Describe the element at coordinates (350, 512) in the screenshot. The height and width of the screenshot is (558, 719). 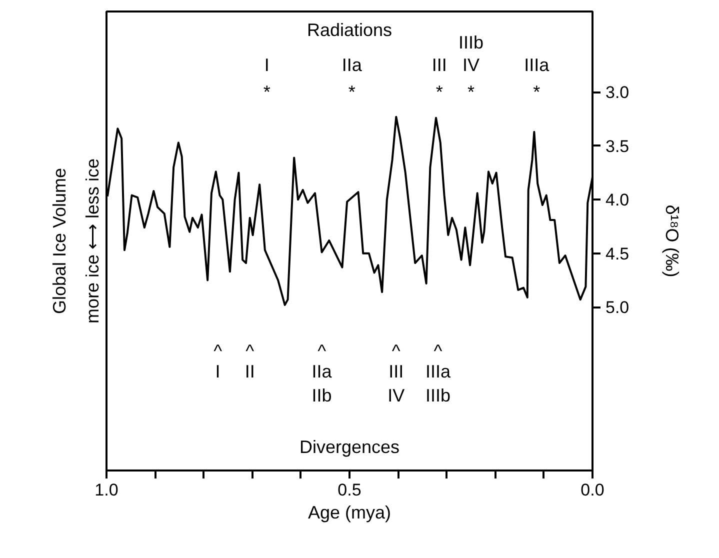
I see `x-axis-title: Age (mya)` at that location.